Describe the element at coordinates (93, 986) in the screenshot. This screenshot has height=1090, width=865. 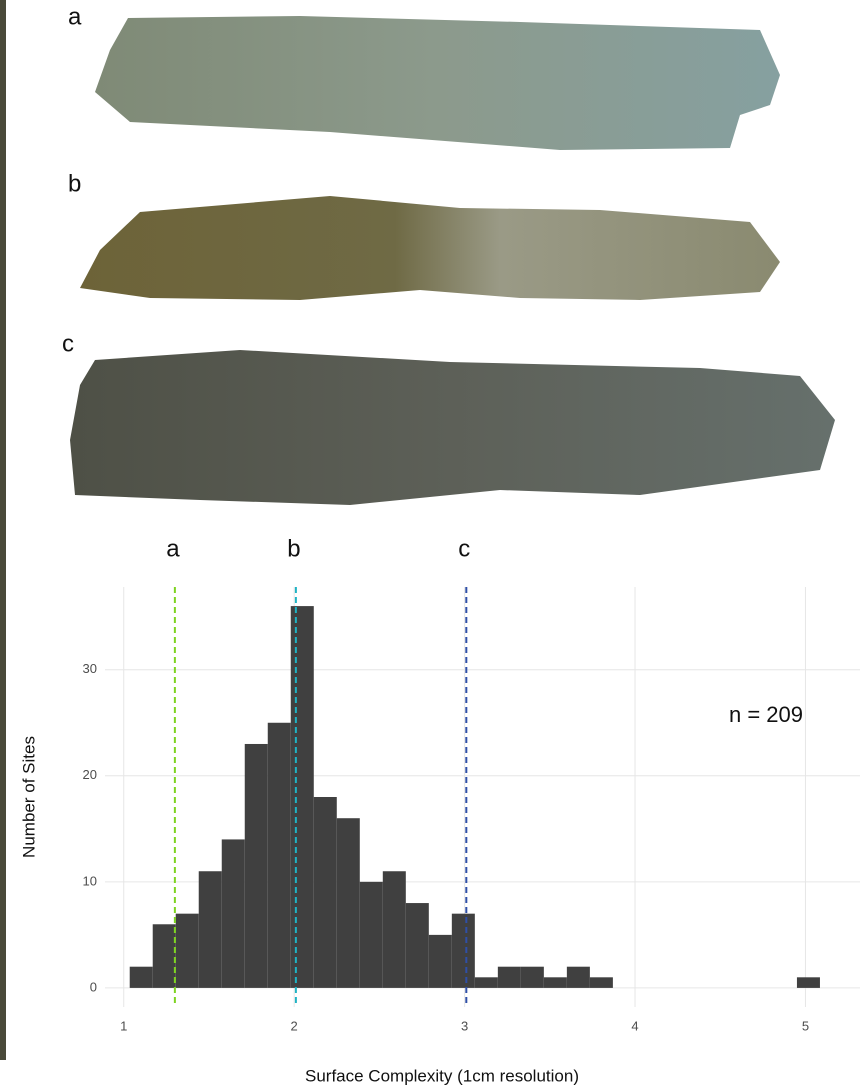
I see `y-tick-label: 0` at that location.